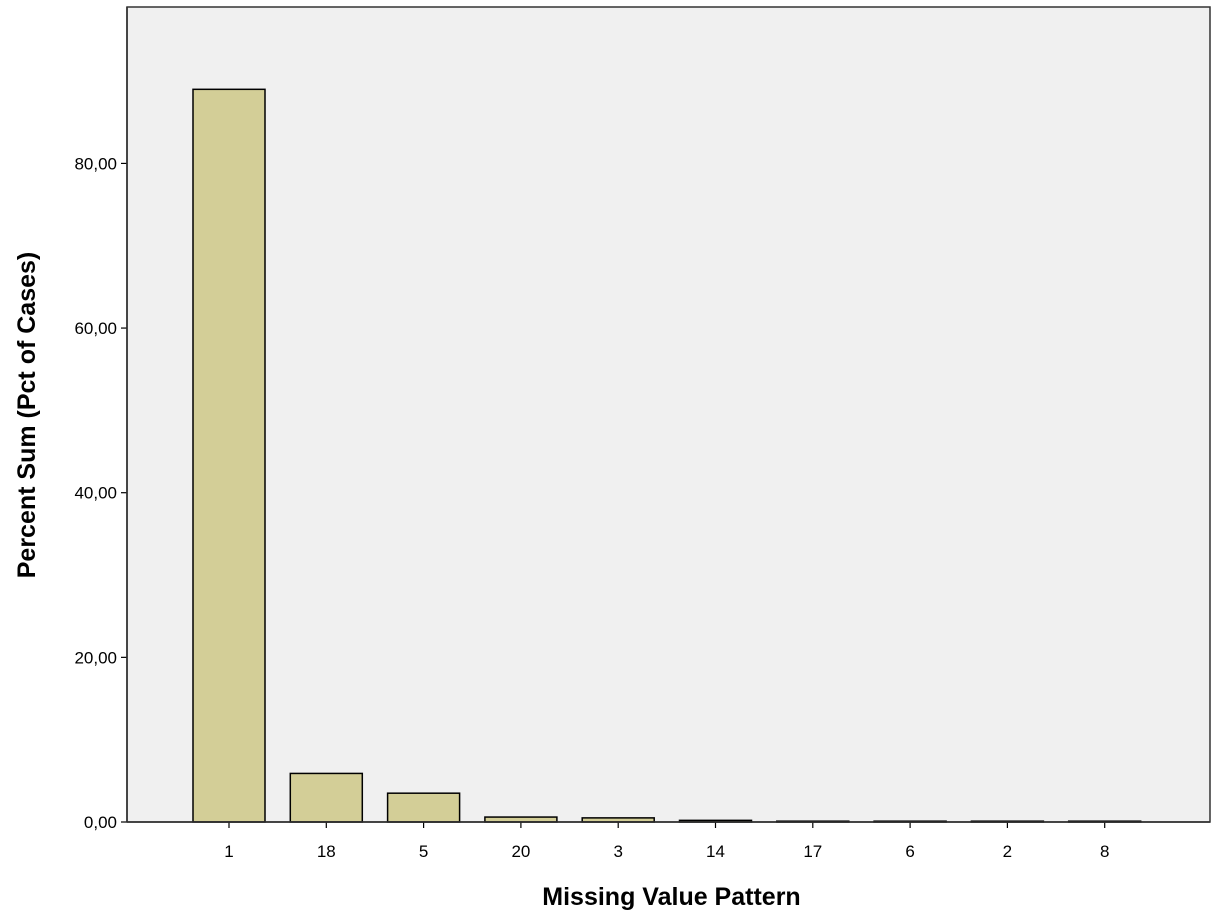  Describe the element at coordinates (95, 493) in the screenshot. I see `y-tick-label: 40,00` at that location.